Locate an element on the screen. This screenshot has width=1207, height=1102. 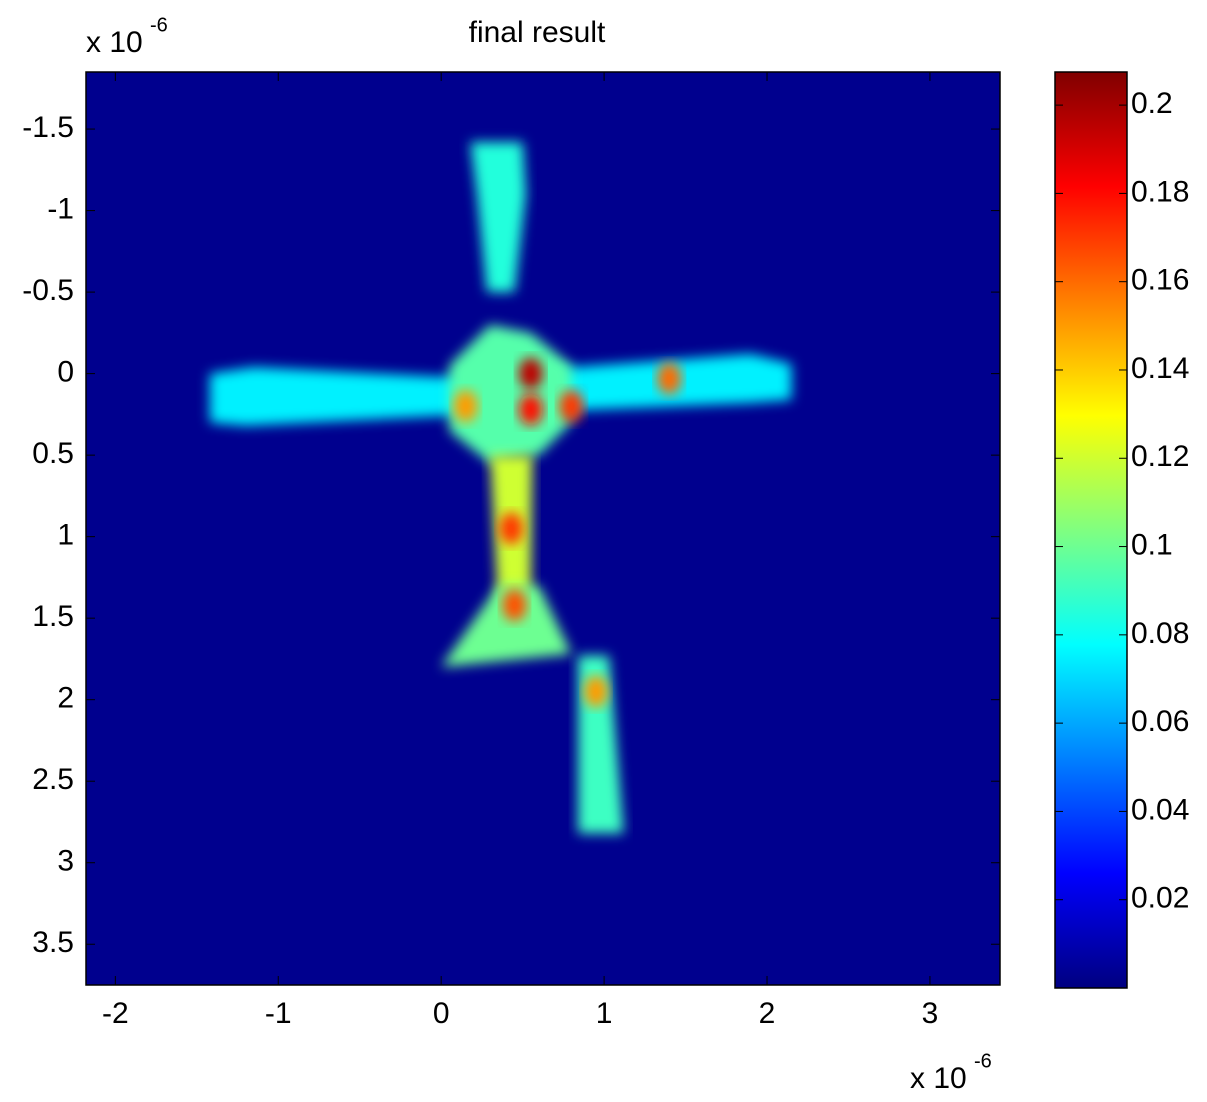
y-tick-label: 0 is located at coordinates (65, 372).